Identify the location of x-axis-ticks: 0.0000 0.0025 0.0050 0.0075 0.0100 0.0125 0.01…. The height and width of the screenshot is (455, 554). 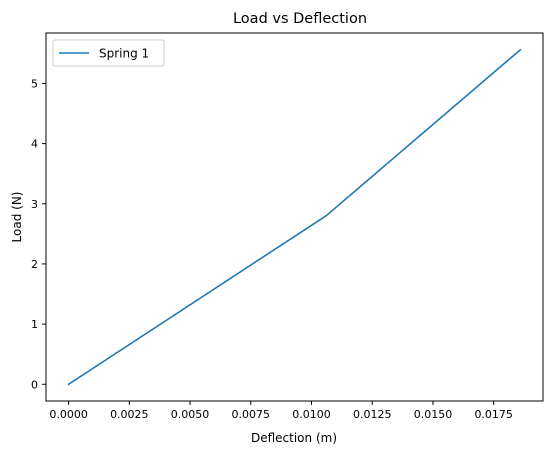
(281, 411).